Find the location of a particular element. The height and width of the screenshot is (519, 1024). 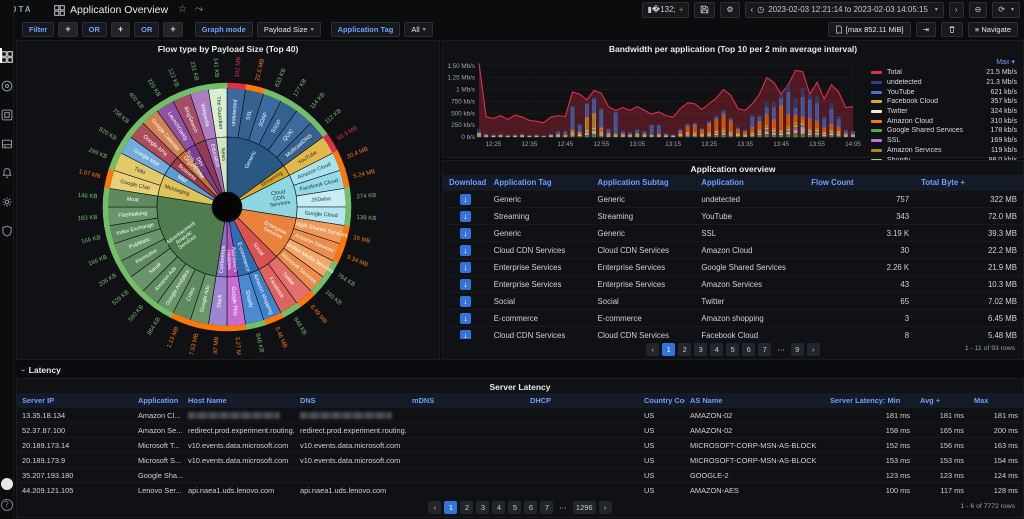

shield-icon is located at coordinates (6, 230).